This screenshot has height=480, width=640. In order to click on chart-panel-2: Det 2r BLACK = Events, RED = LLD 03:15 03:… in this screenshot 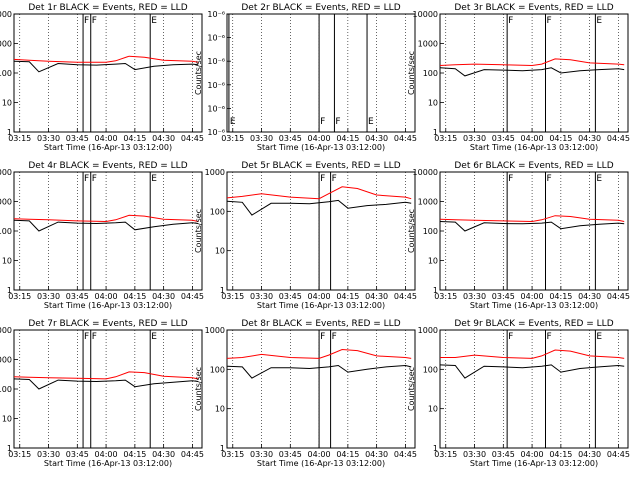, I will do `click(305, 77)`.